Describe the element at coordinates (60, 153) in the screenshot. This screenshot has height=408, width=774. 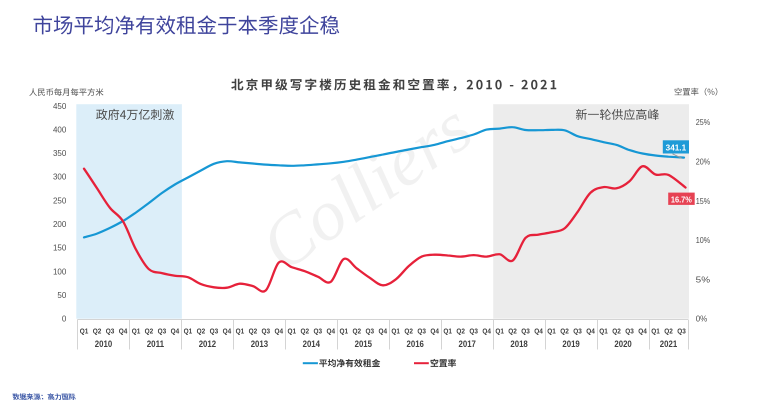
I see `svg-text: 350` at that location.